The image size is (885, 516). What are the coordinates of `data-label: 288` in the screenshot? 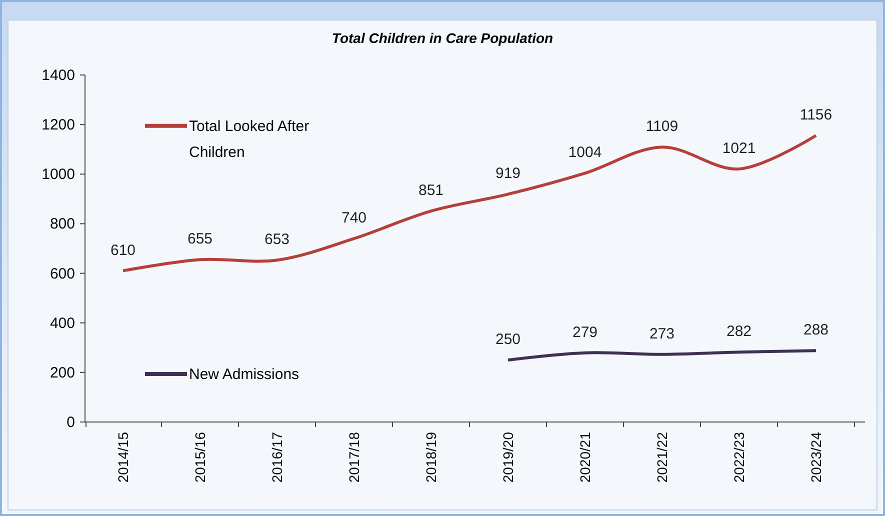 It's located at (816, 330).